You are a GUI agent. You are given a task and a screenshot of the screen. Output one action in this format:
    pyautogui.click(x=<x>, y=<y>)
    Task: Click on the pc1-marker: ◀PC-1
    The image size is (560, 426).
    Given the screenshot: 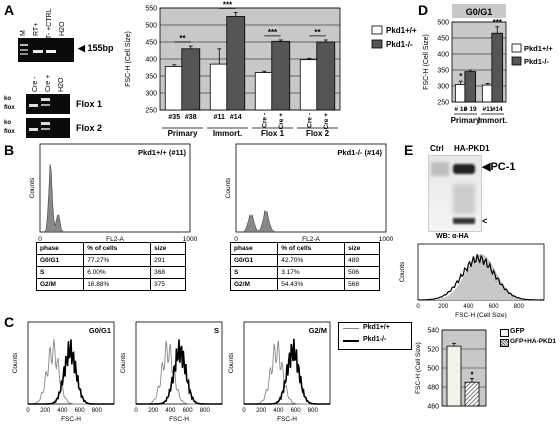 What is the action you would take?
    pyautogui.click(x=499, y=167)
    